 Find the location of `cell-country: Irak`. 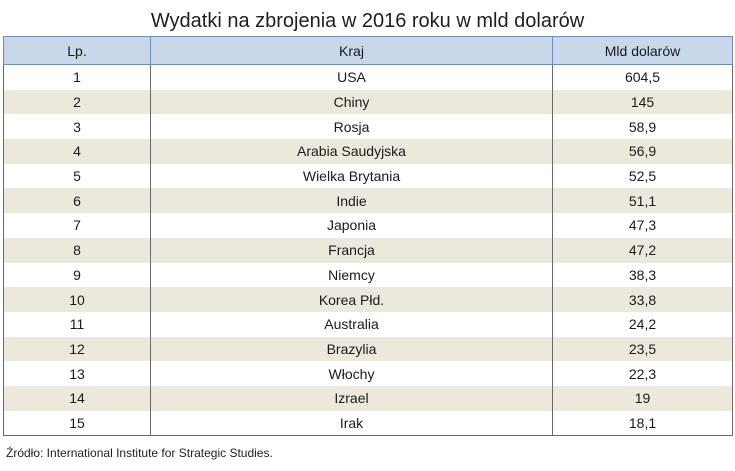

cell-country: Irak is located at coordinates (351, 423).